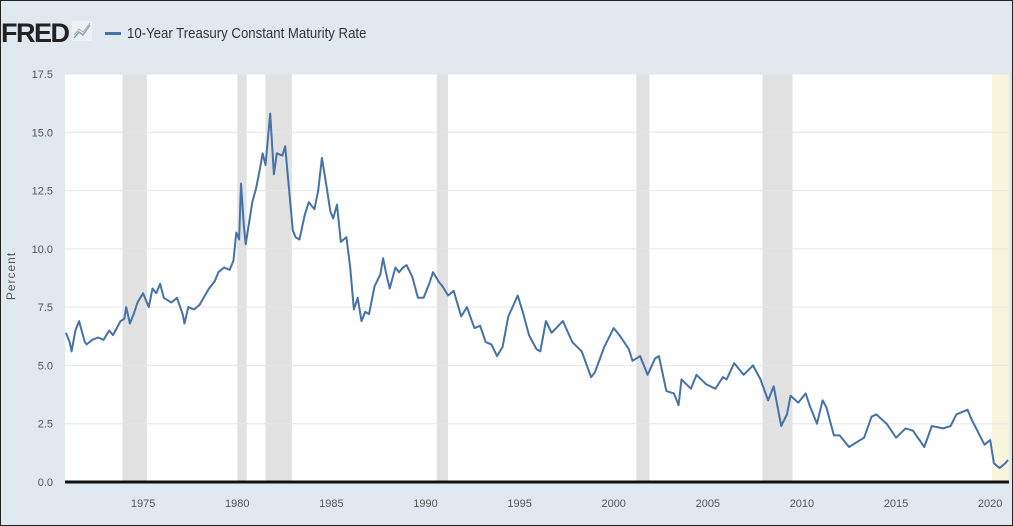  I want to click on y-tick-label: 7.5, so click(45, 308).